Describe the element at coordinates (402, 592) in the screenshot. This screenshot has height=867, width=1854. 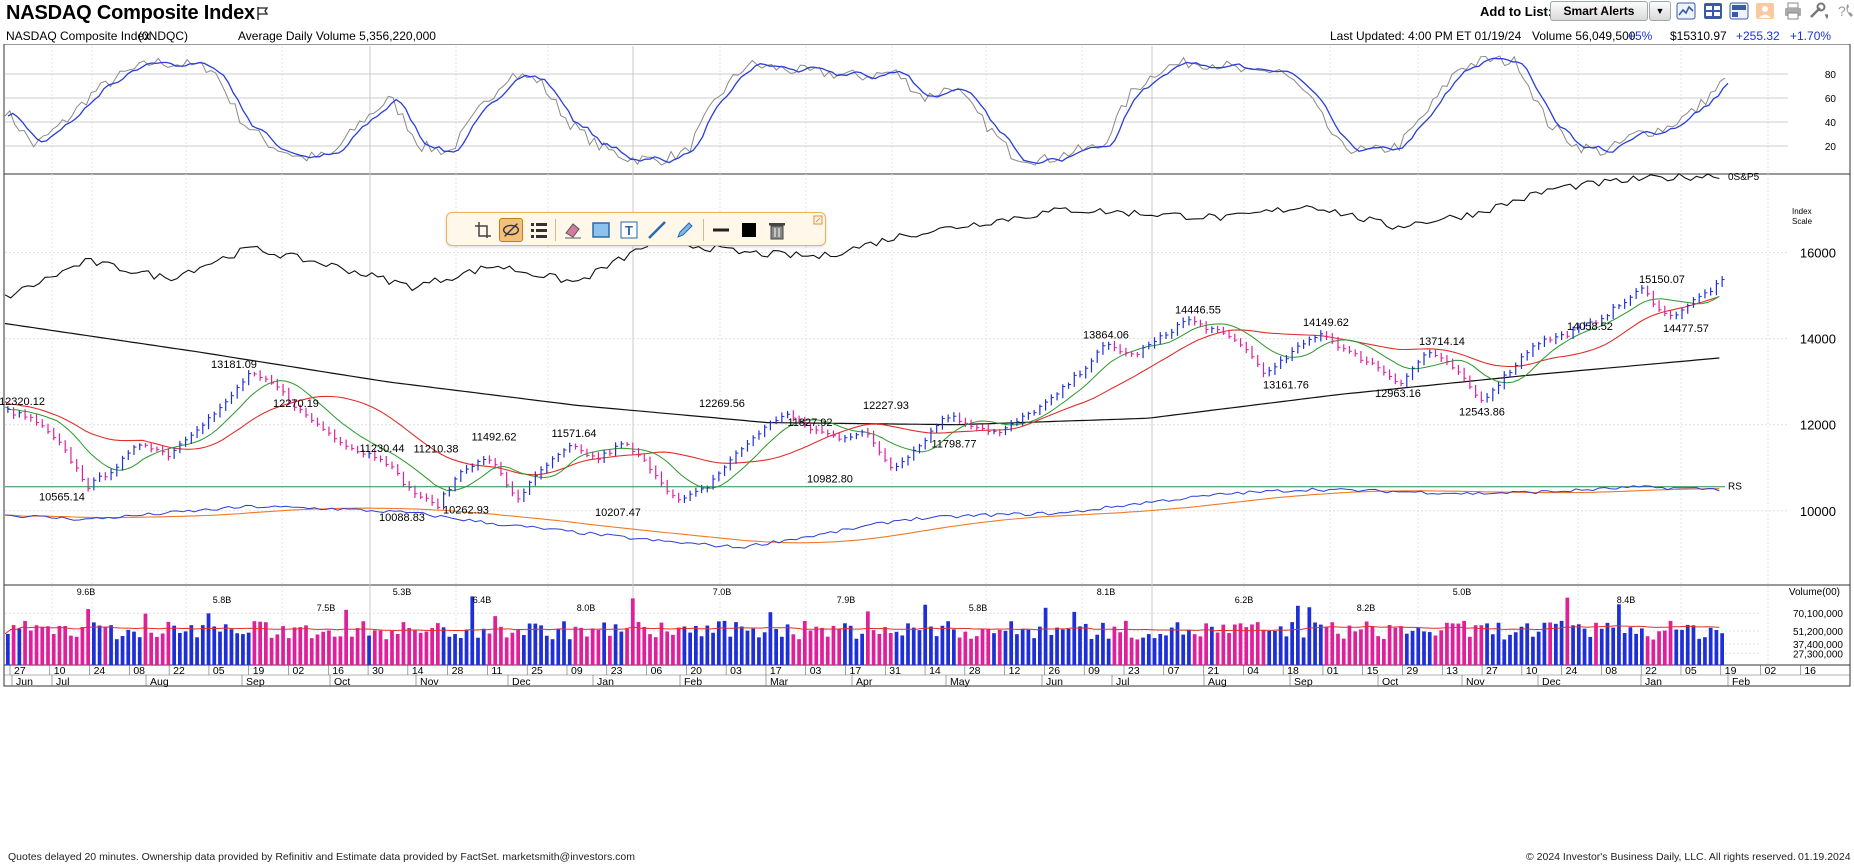
I see `volume-annotation: 5.3B` at that location.